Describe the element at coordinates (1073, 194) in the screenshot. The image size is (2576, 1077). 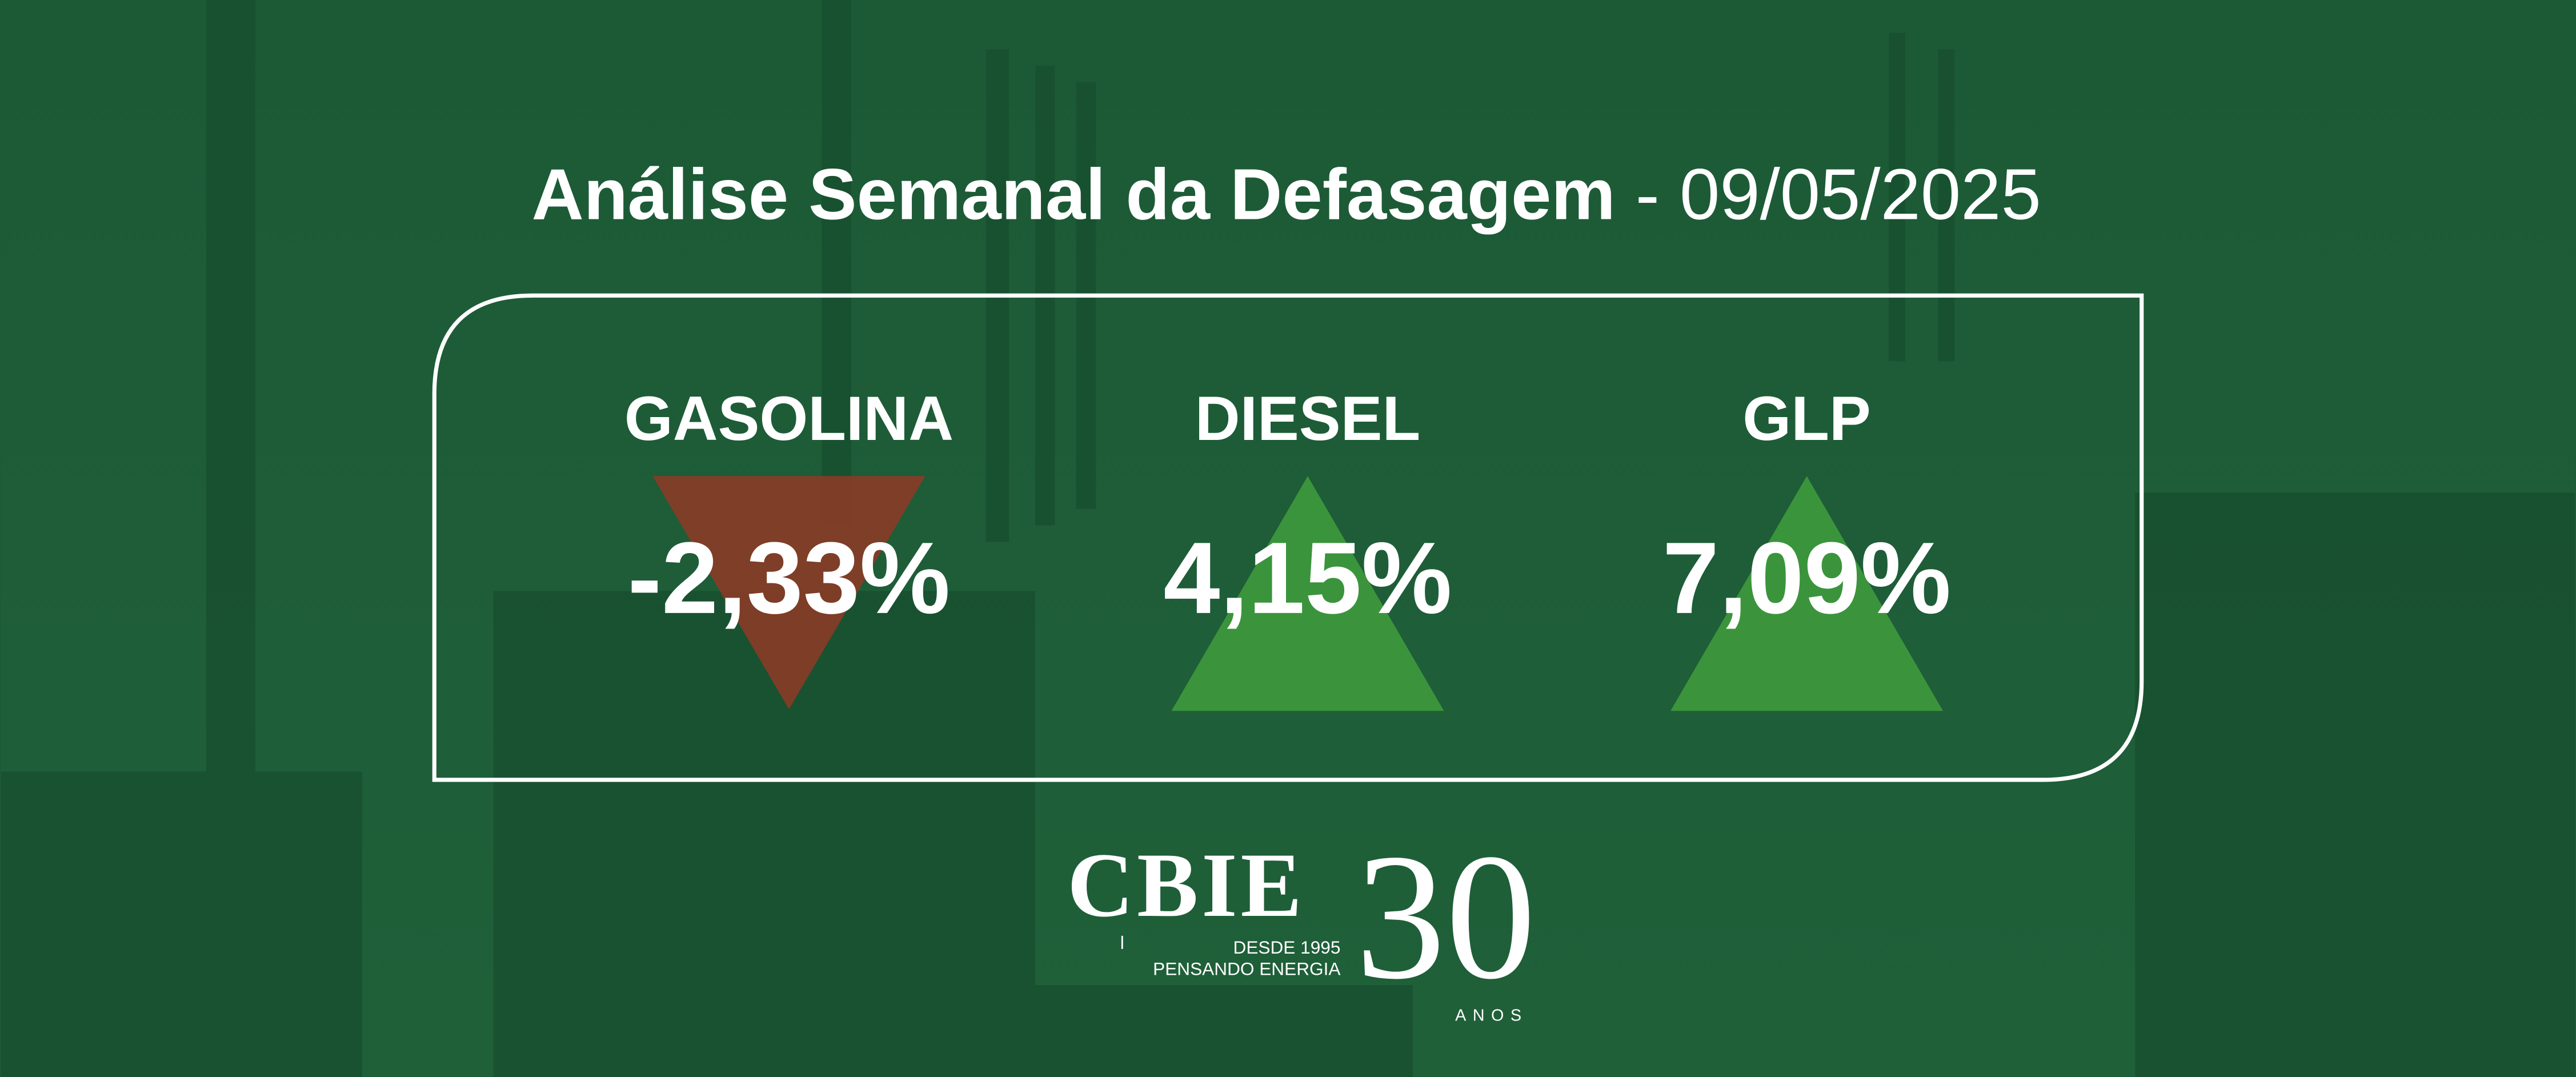
I see `title-text: Análise Semanal da Defasagem` at that location.